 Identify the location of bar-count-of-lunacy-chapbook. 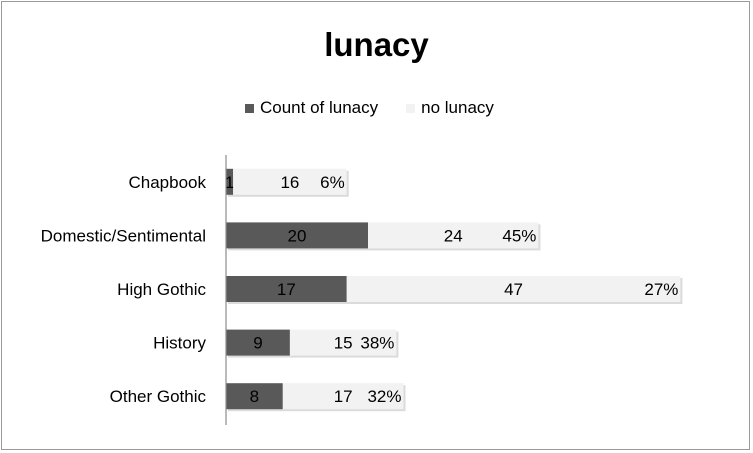
(230, 181).